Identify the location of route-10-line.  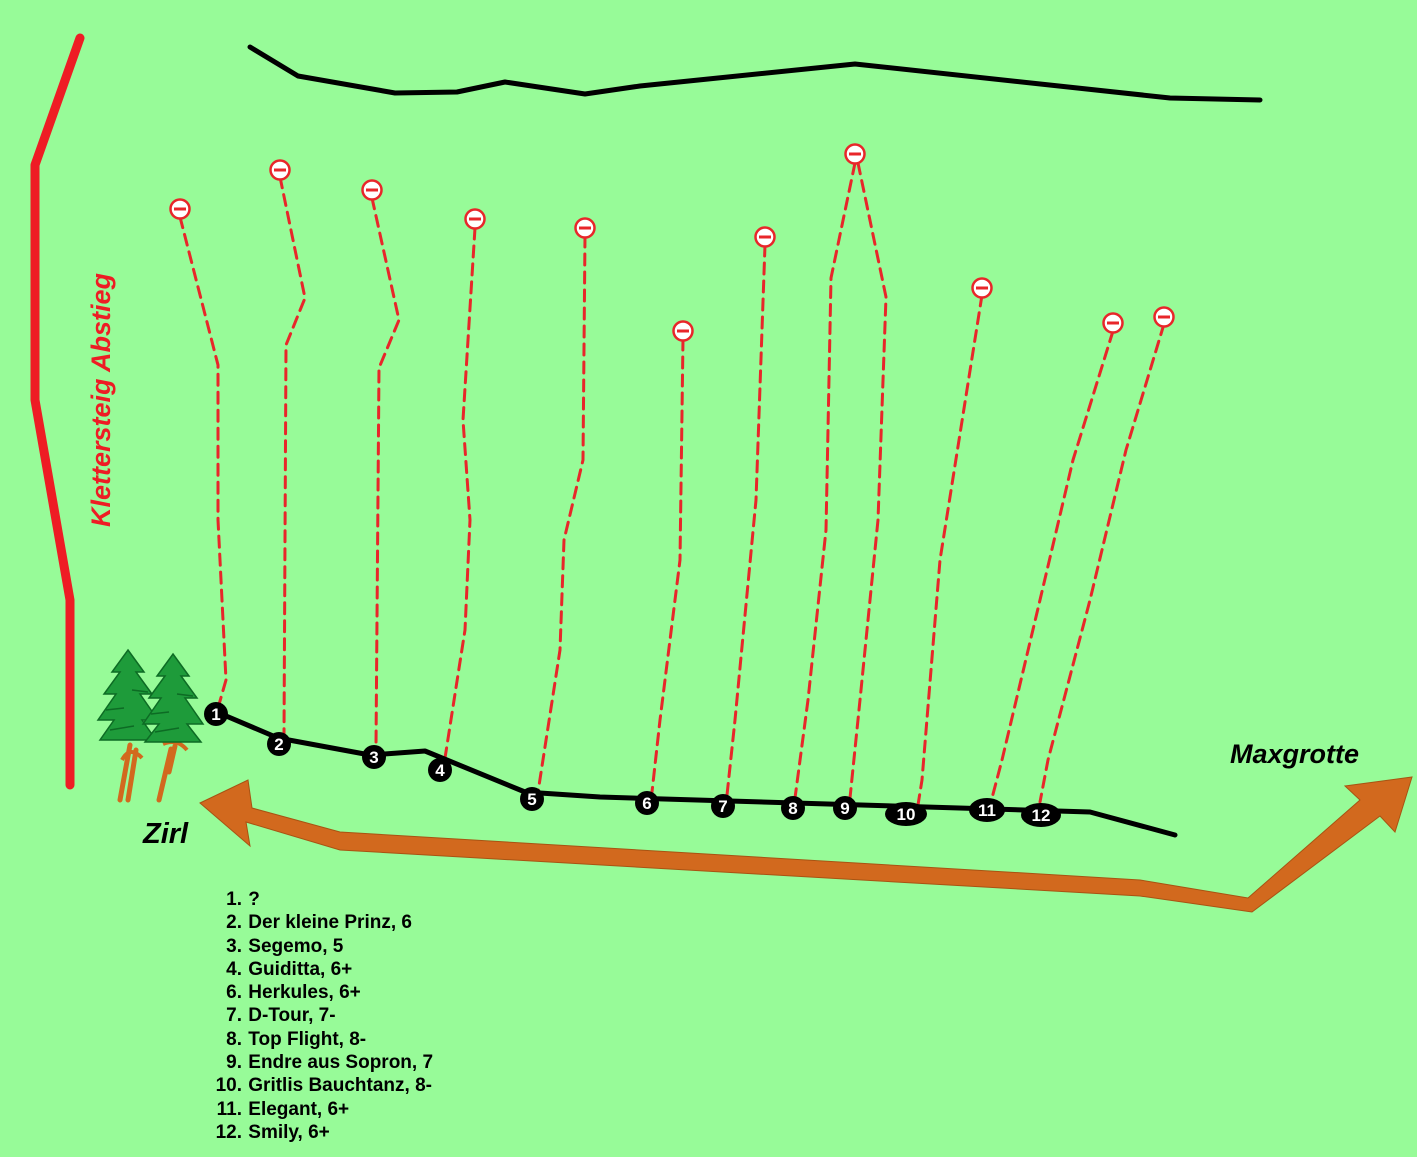
(950, 550).